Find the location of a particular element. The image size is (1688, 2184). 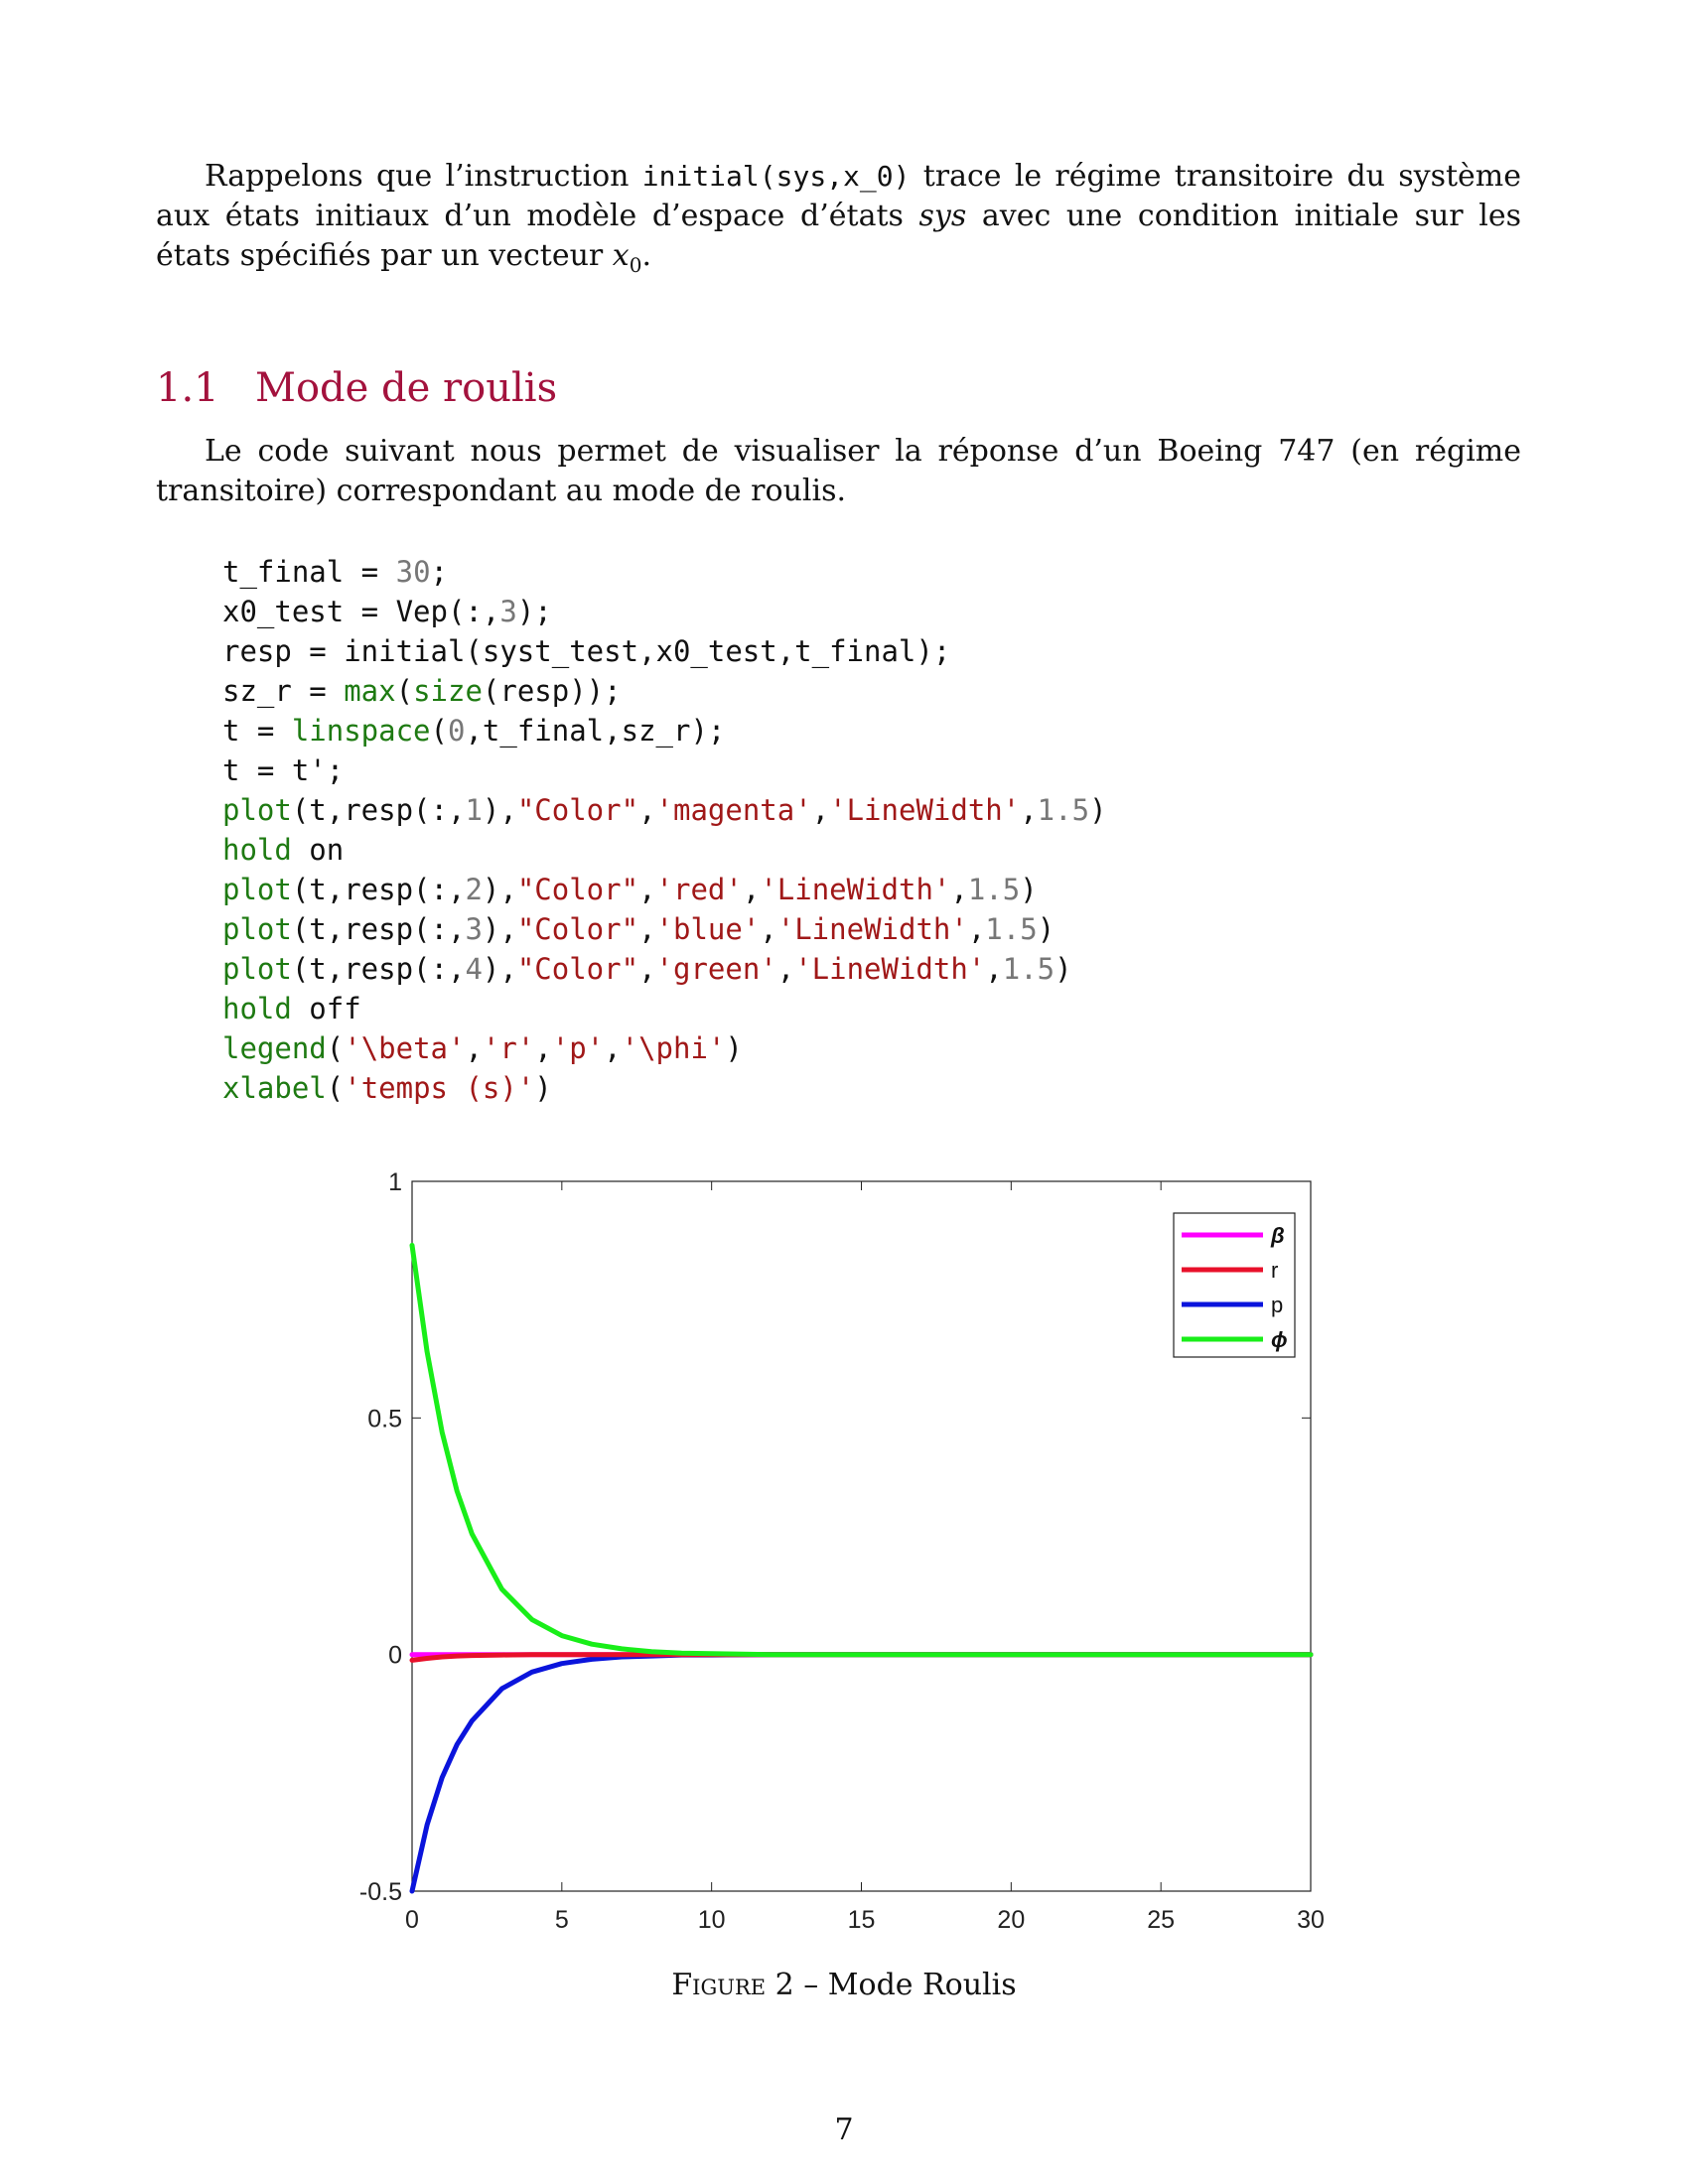

series-line is located at coordinates (861, 1450).